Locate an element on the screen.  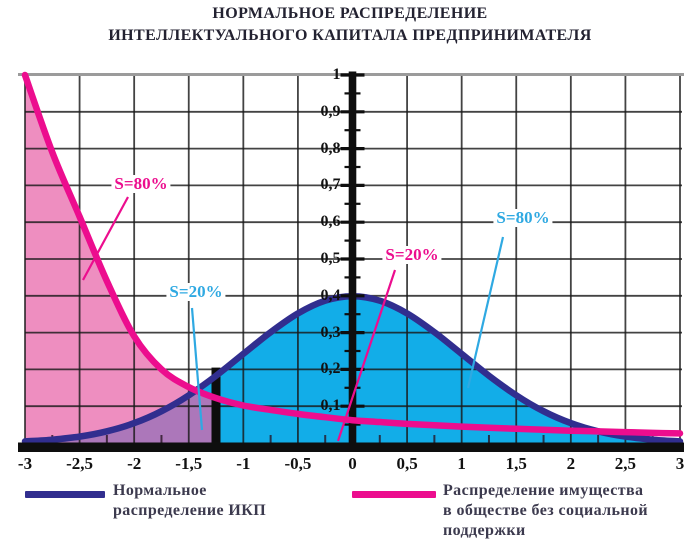
legend-label-line: Распределение имущества is located at coordinates (543, 490).